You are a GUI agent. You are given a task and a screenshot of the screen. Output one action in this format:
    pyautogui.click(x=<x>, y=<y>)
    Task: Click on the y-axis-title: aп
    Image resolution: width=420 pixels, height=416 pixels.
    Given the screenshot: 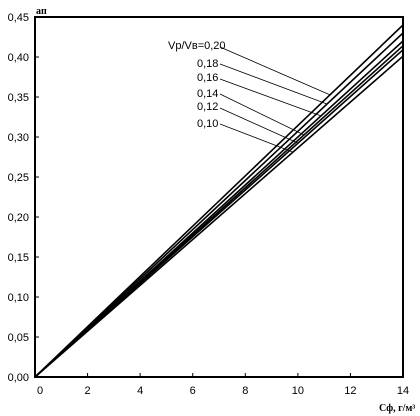 What is the action you would take?
    pyautogui.click(x=41, y=11)
    